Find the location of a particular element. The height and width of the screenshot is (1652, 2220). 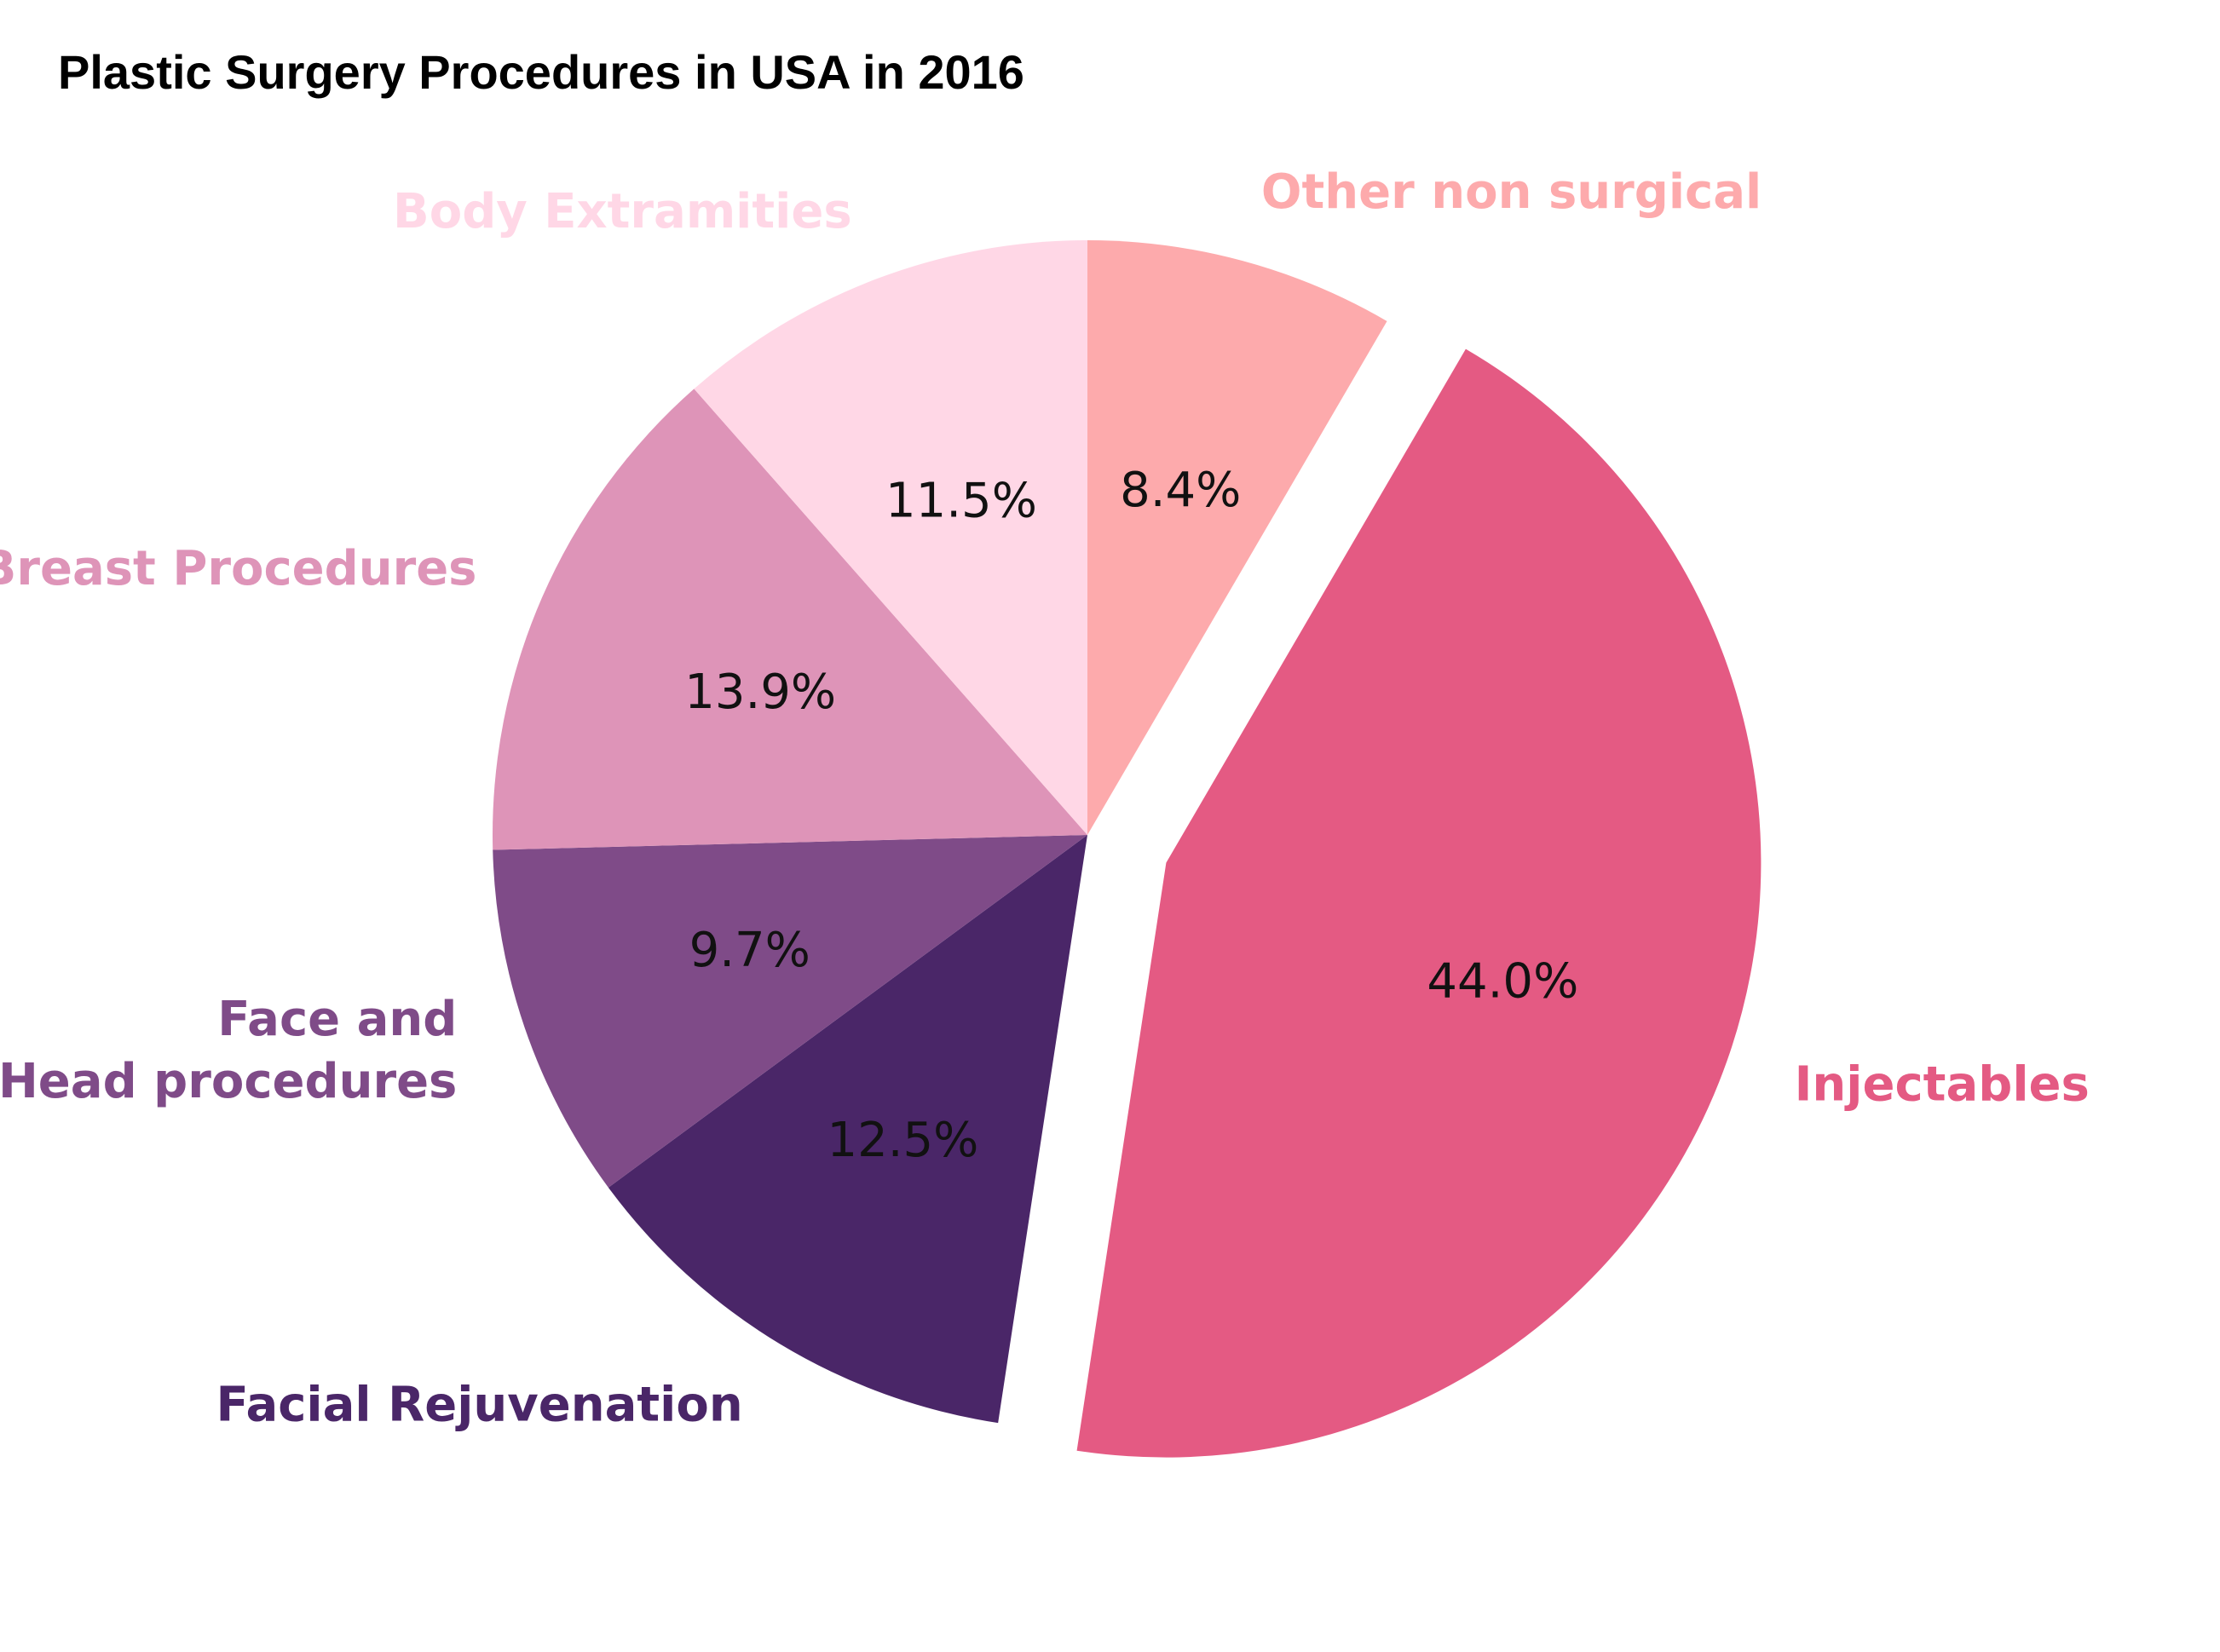

pct-label-face-and-head-procedures: 9.7% is located at coordinates (749, 950).